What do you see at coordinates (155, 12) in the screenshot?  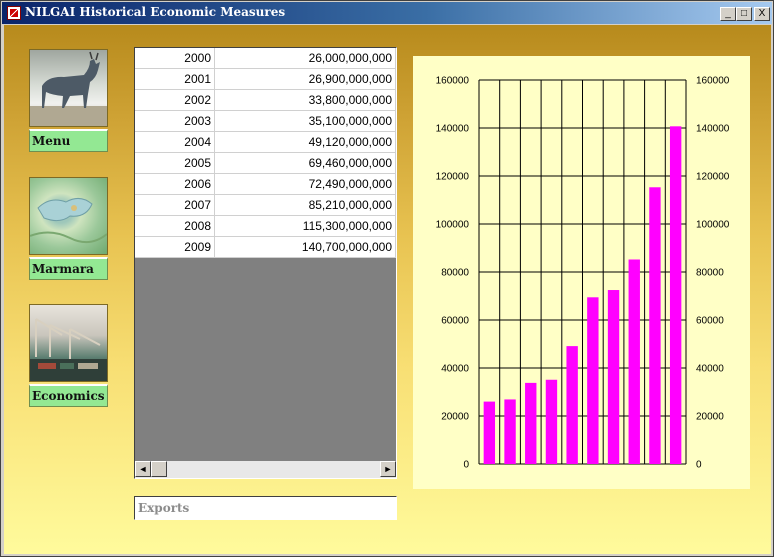 I see `window-title: NILGAI Historical Economic Measures` at bounding box center [155, 12].